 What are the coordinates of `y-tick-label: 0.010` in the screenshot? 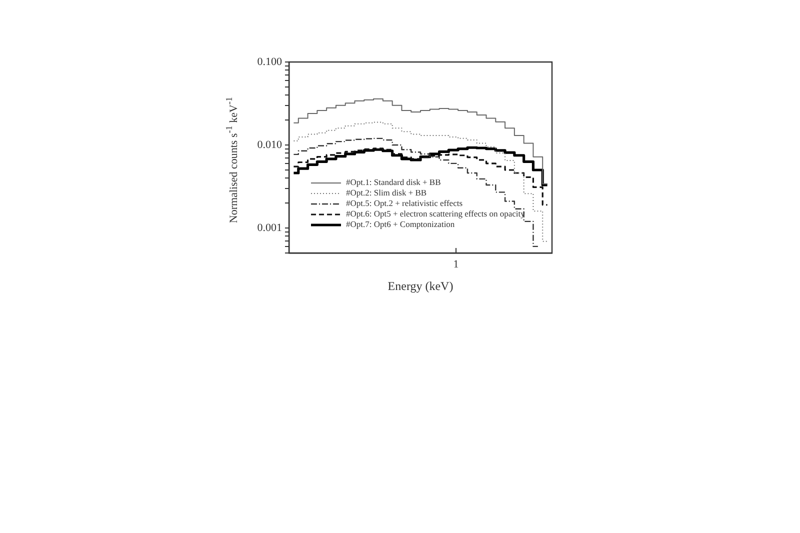 It's located at (269, 144).